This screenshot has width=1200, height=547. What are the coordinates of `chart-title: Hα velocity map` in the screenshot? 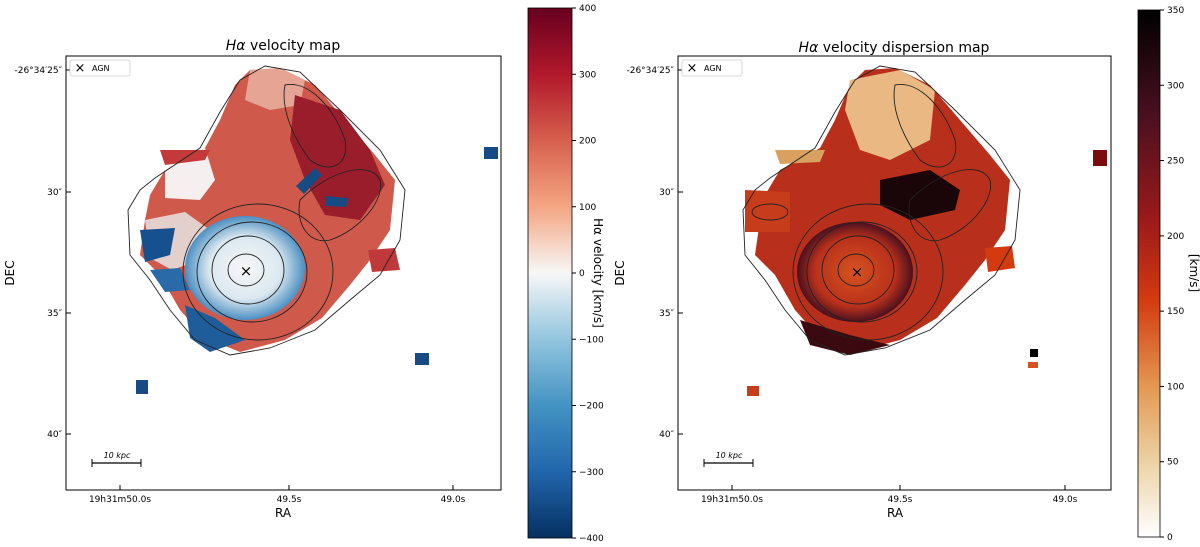 It's located at (283, 46).